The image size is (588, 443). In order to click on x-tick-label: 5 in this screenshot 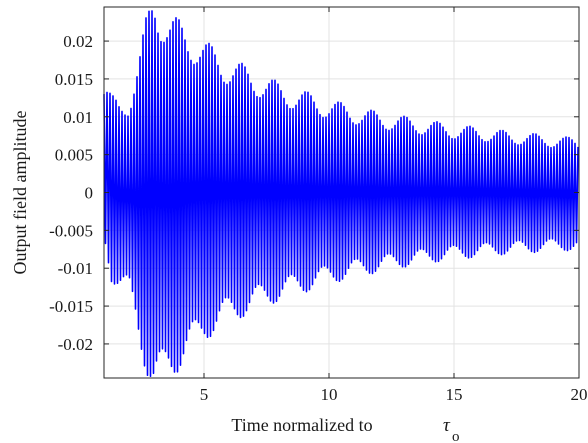, I will do `click(204, 394)`.